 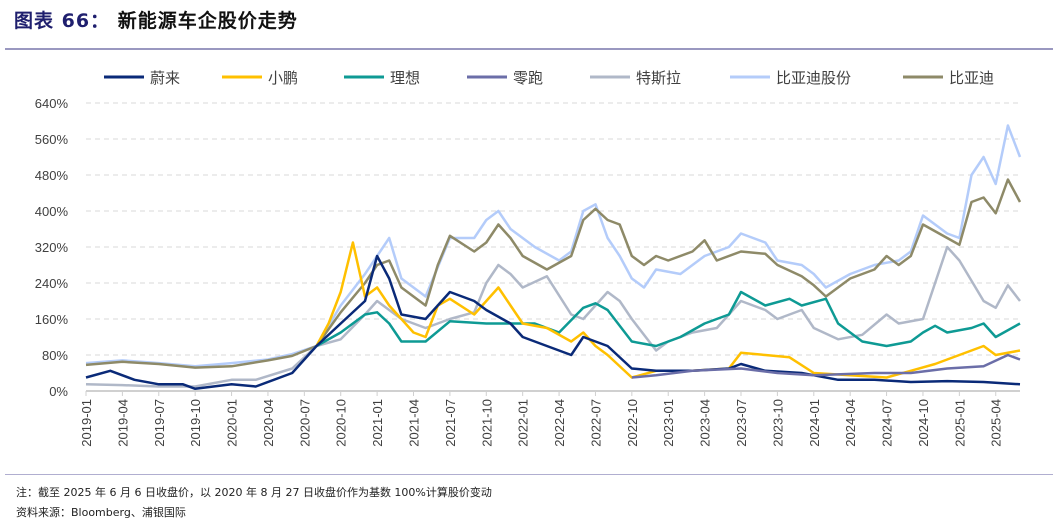 I want to click on x-tick-label: 2022-07, so click(x=595, y=423).